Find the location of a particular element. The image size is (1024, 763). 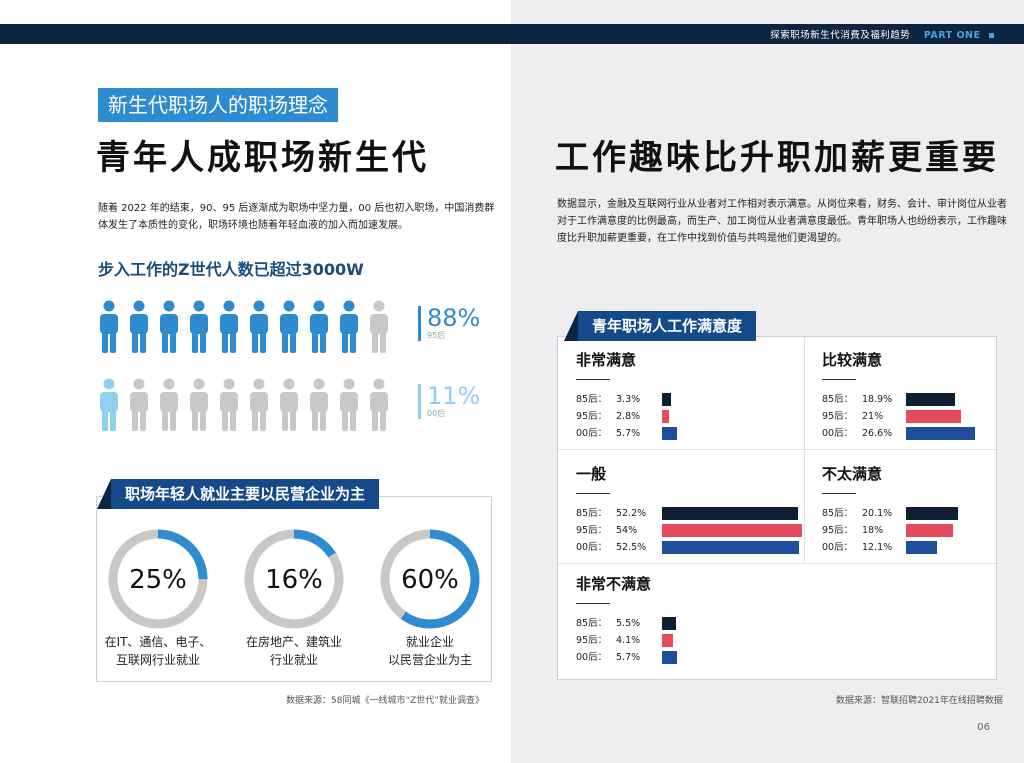

donut-caption-line: 以民营企业为主 is located at coordinates (429, 660).